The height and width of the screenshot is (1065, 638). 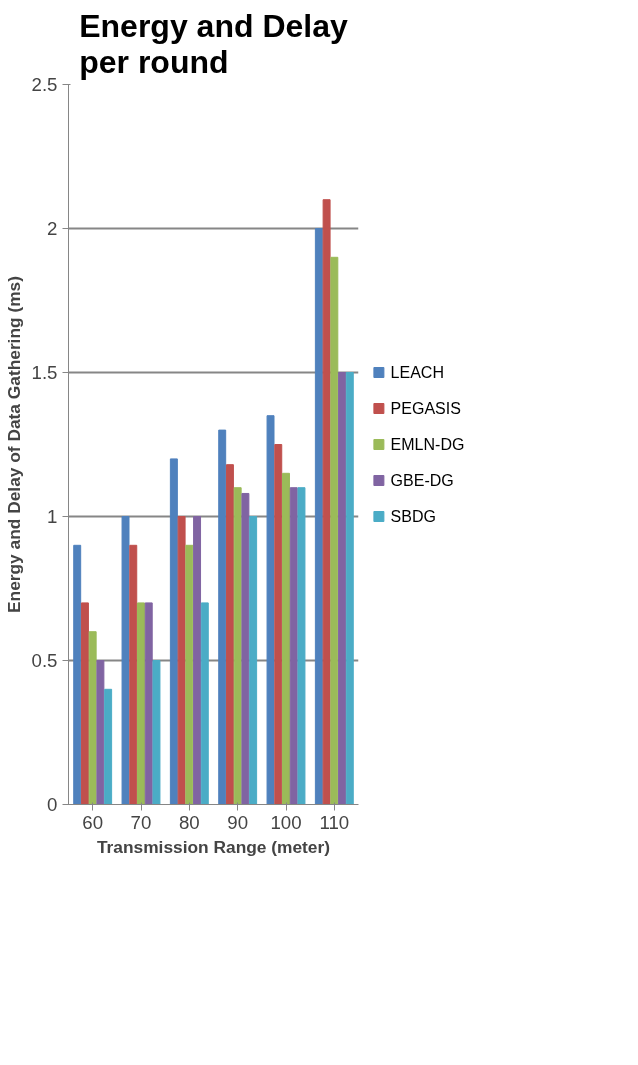 I want to click on legend-label: EMLN-DG, so click(x=427, y=444).